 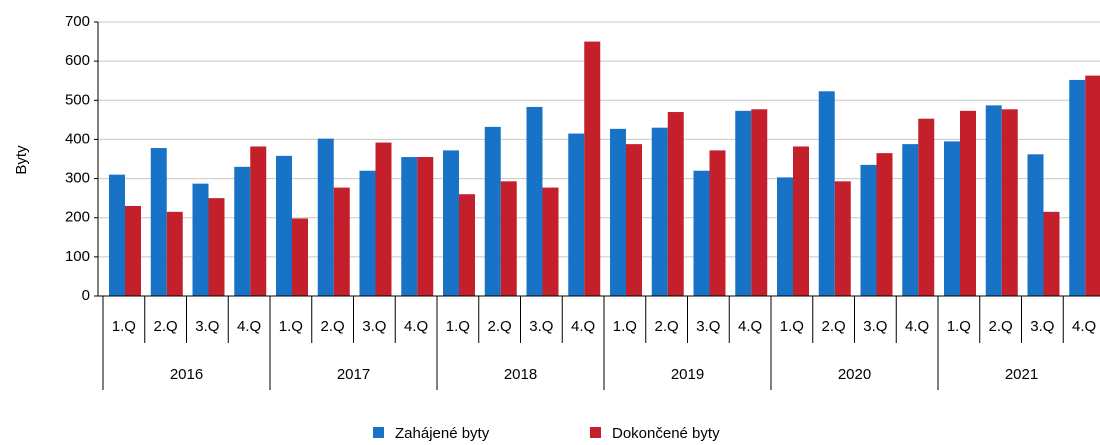 I want to click on legend-label: Zahájené byty, so click(x=442, y=433).